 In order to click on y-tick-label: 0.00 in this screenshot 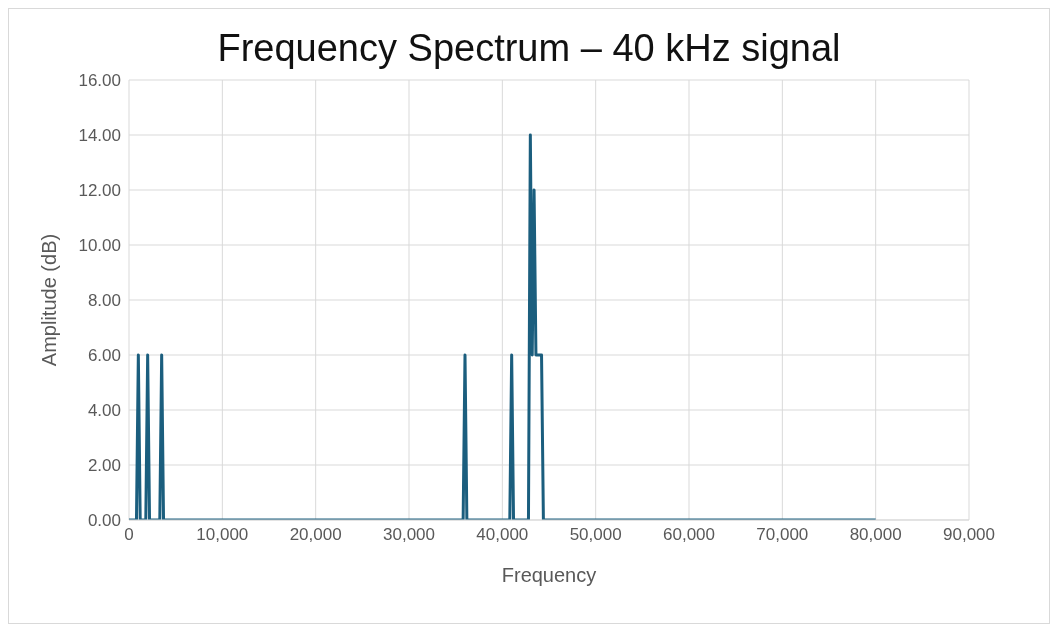, I will do `click(104, 521)`.